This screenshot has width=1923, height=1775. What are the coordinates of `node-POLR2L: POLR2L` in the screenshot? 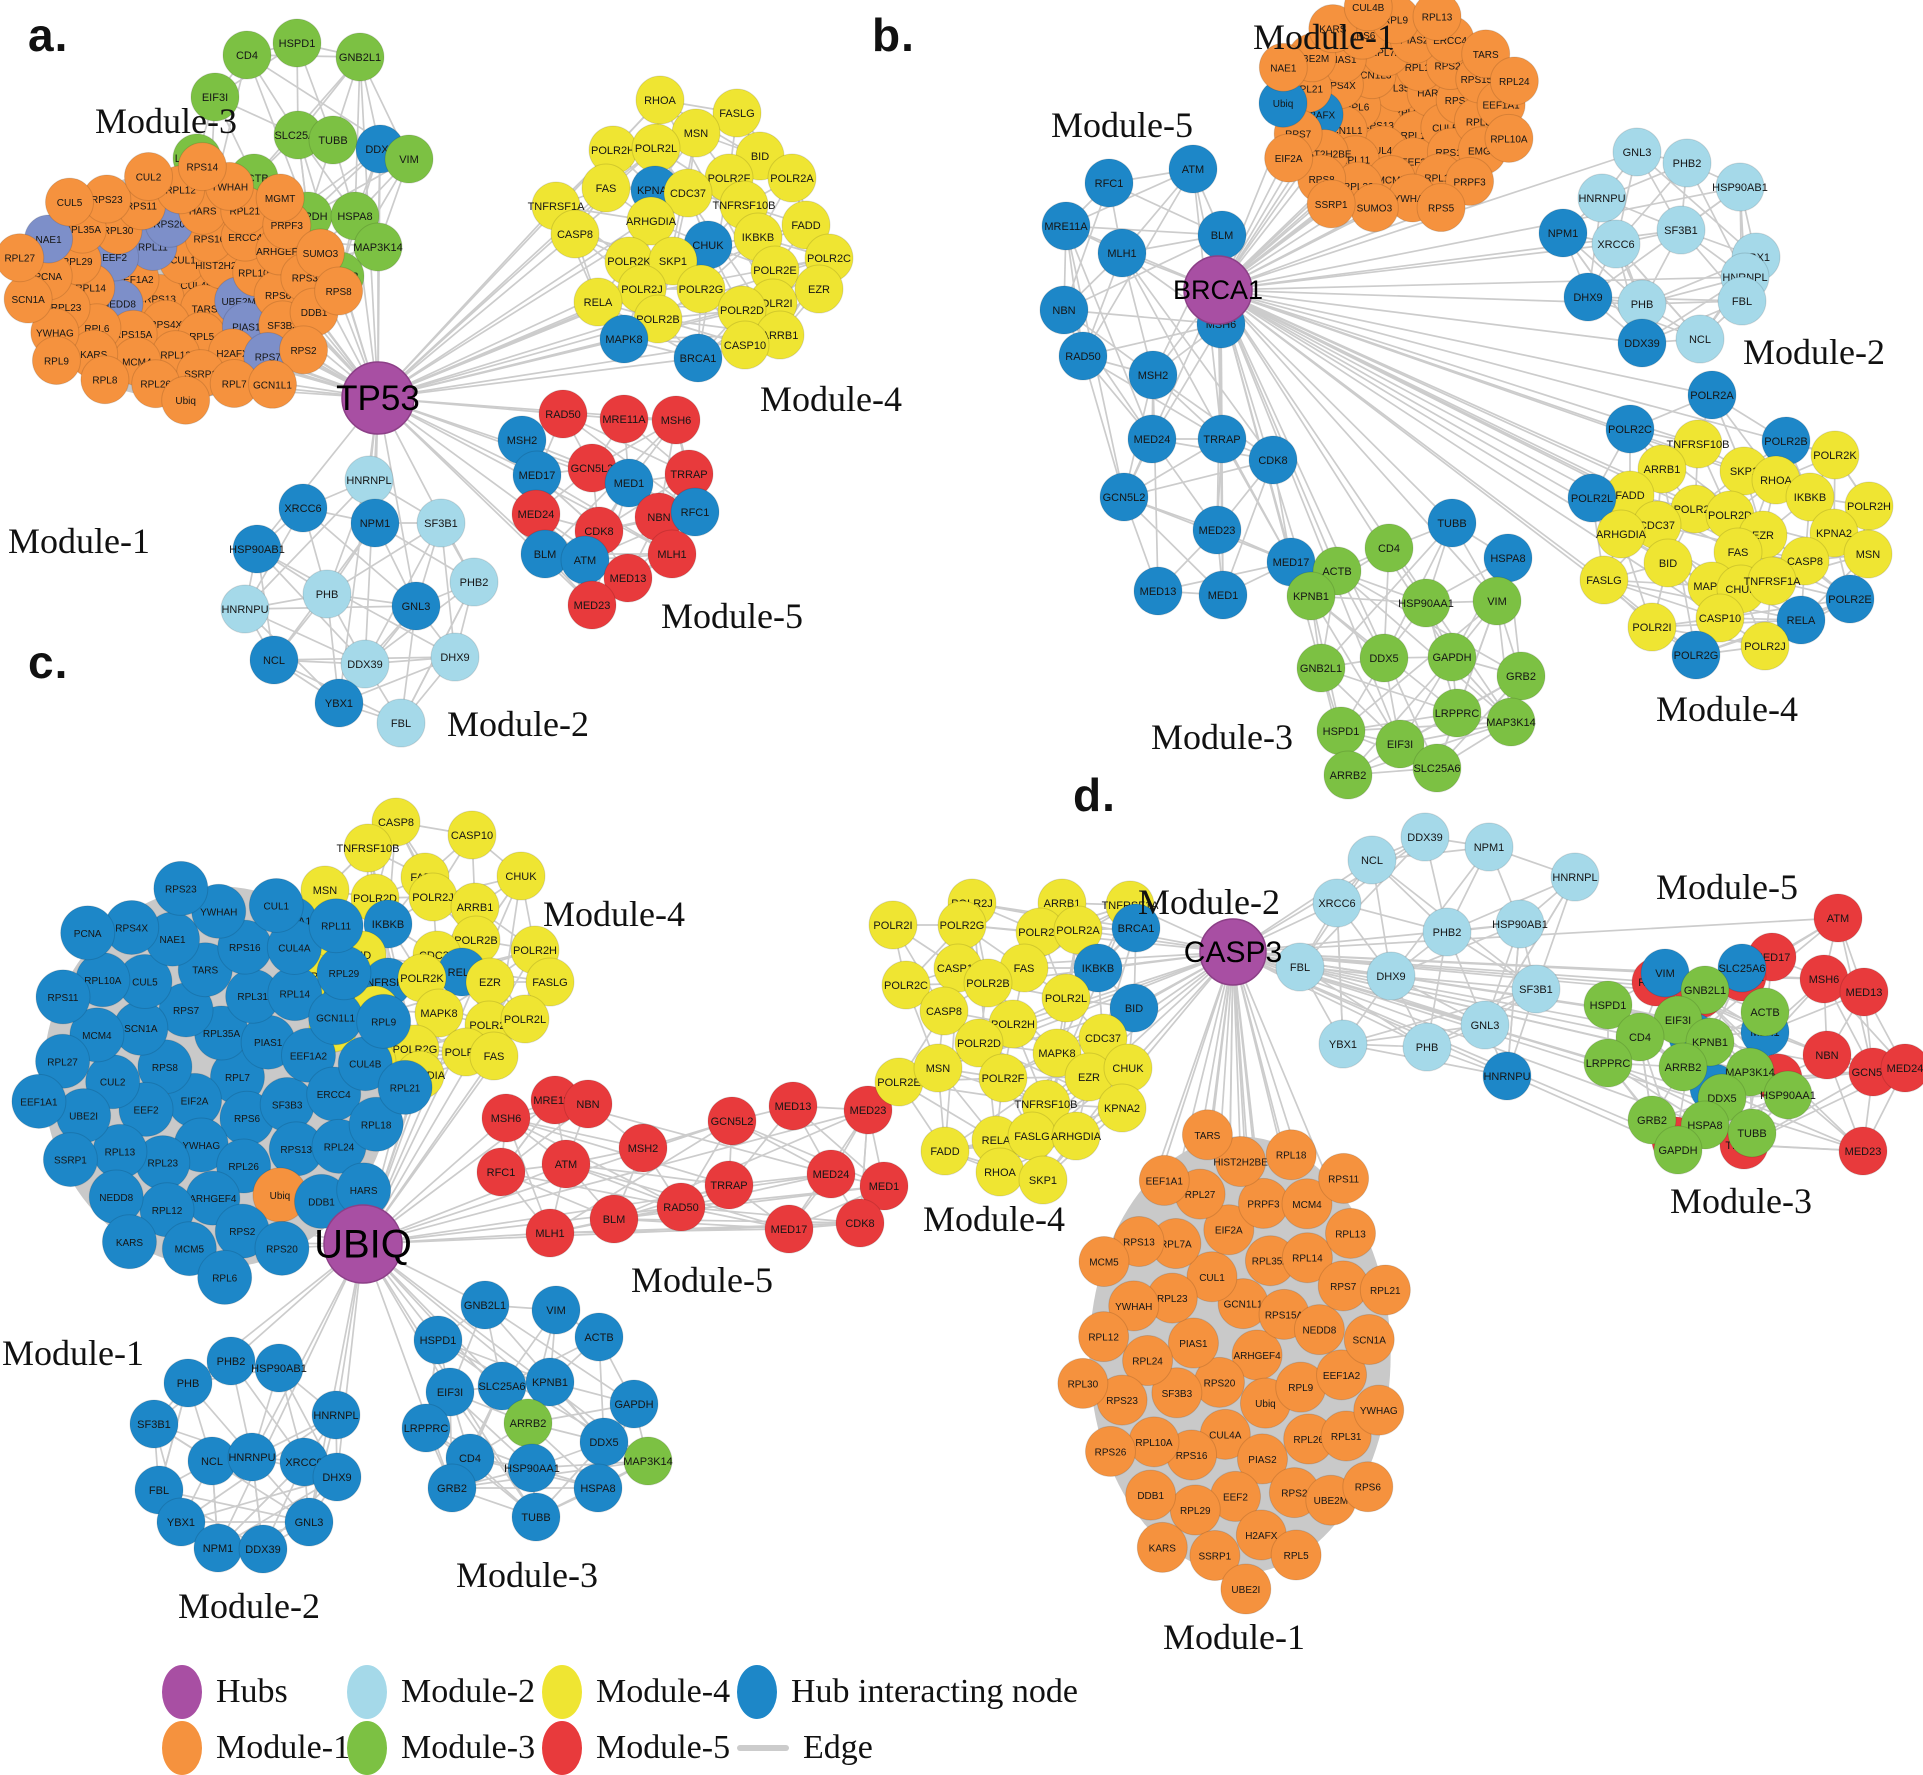 It's located at (525, 1019).